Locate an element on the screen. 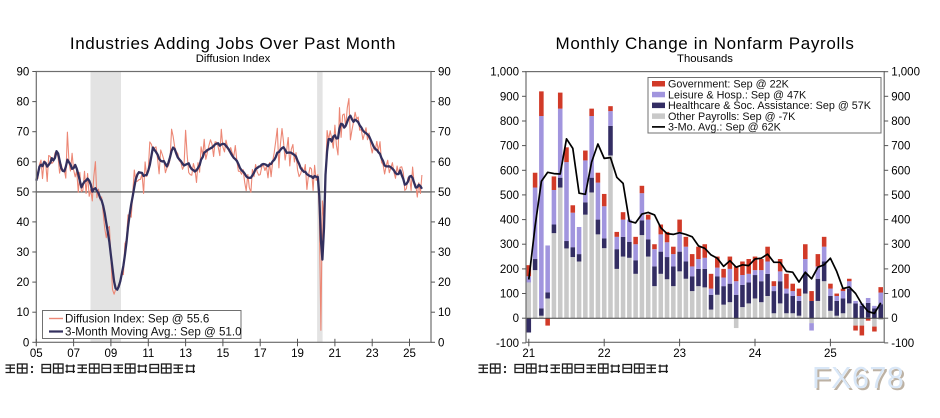  svg-text: 15 is located at coordinates (223, 354).